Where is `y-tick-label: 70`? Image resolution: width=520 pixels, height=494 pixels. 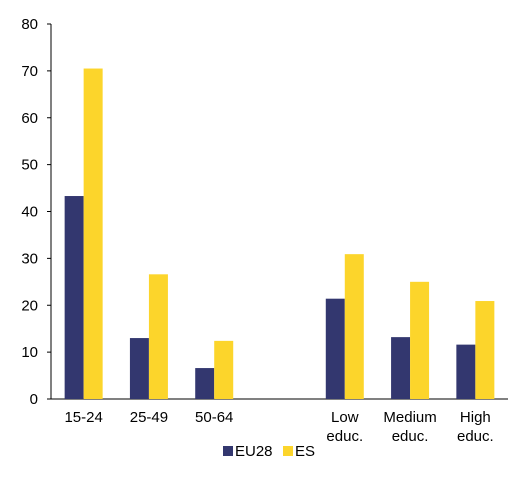
y-tick-label: 70 is located at coordinates (29, 71).